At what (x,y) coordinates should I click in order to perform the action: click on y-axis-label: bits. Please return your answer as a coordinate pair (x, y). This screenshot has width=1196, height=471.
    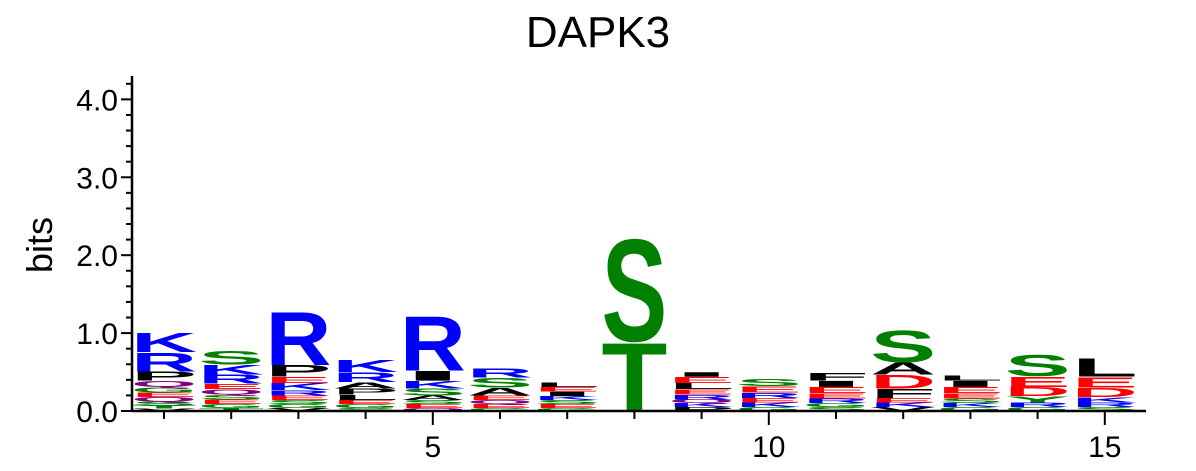
    Looking at the image, I should click on (39, 245).